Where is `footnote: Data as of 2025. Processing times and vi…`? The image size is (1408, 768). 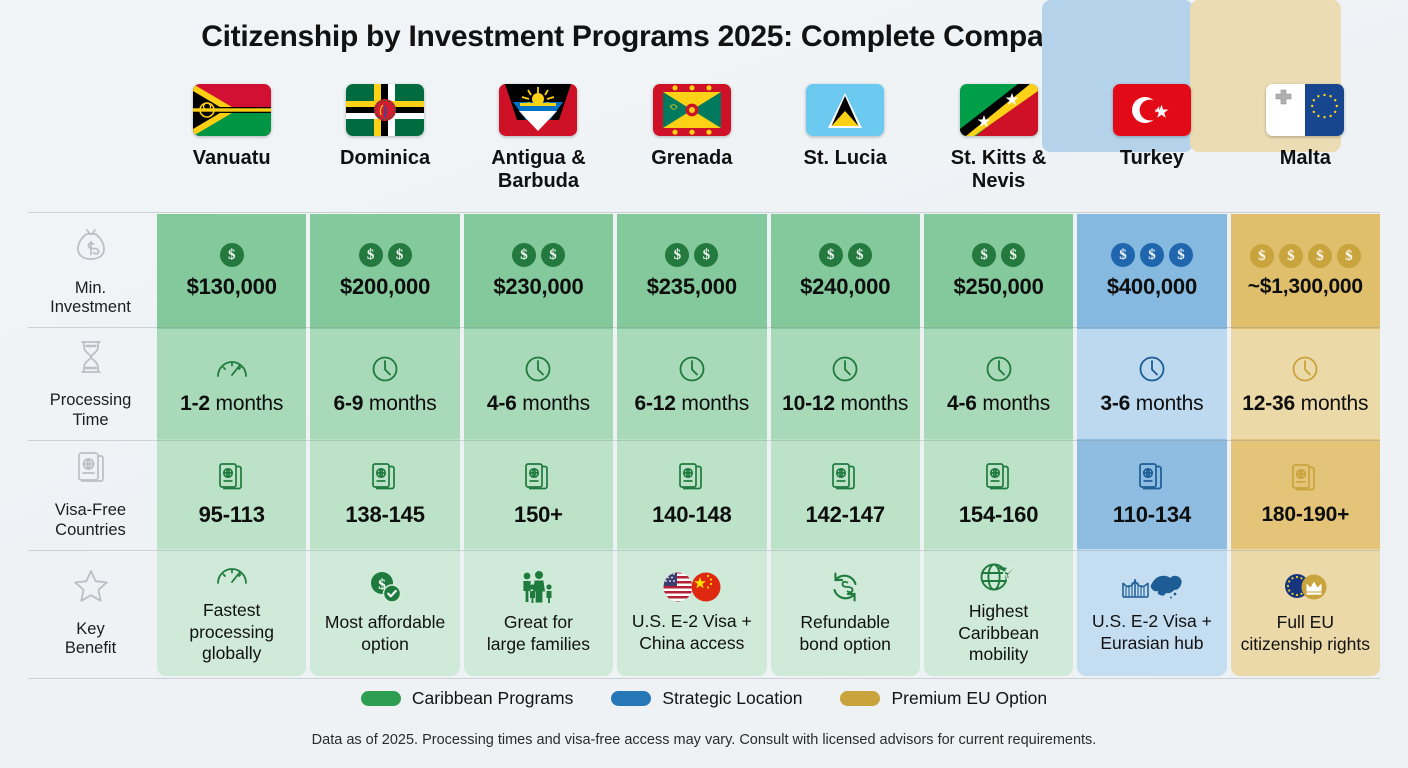 footnote: Data as of 2025. Processing times and vi… is located at coordinates (704, 740).